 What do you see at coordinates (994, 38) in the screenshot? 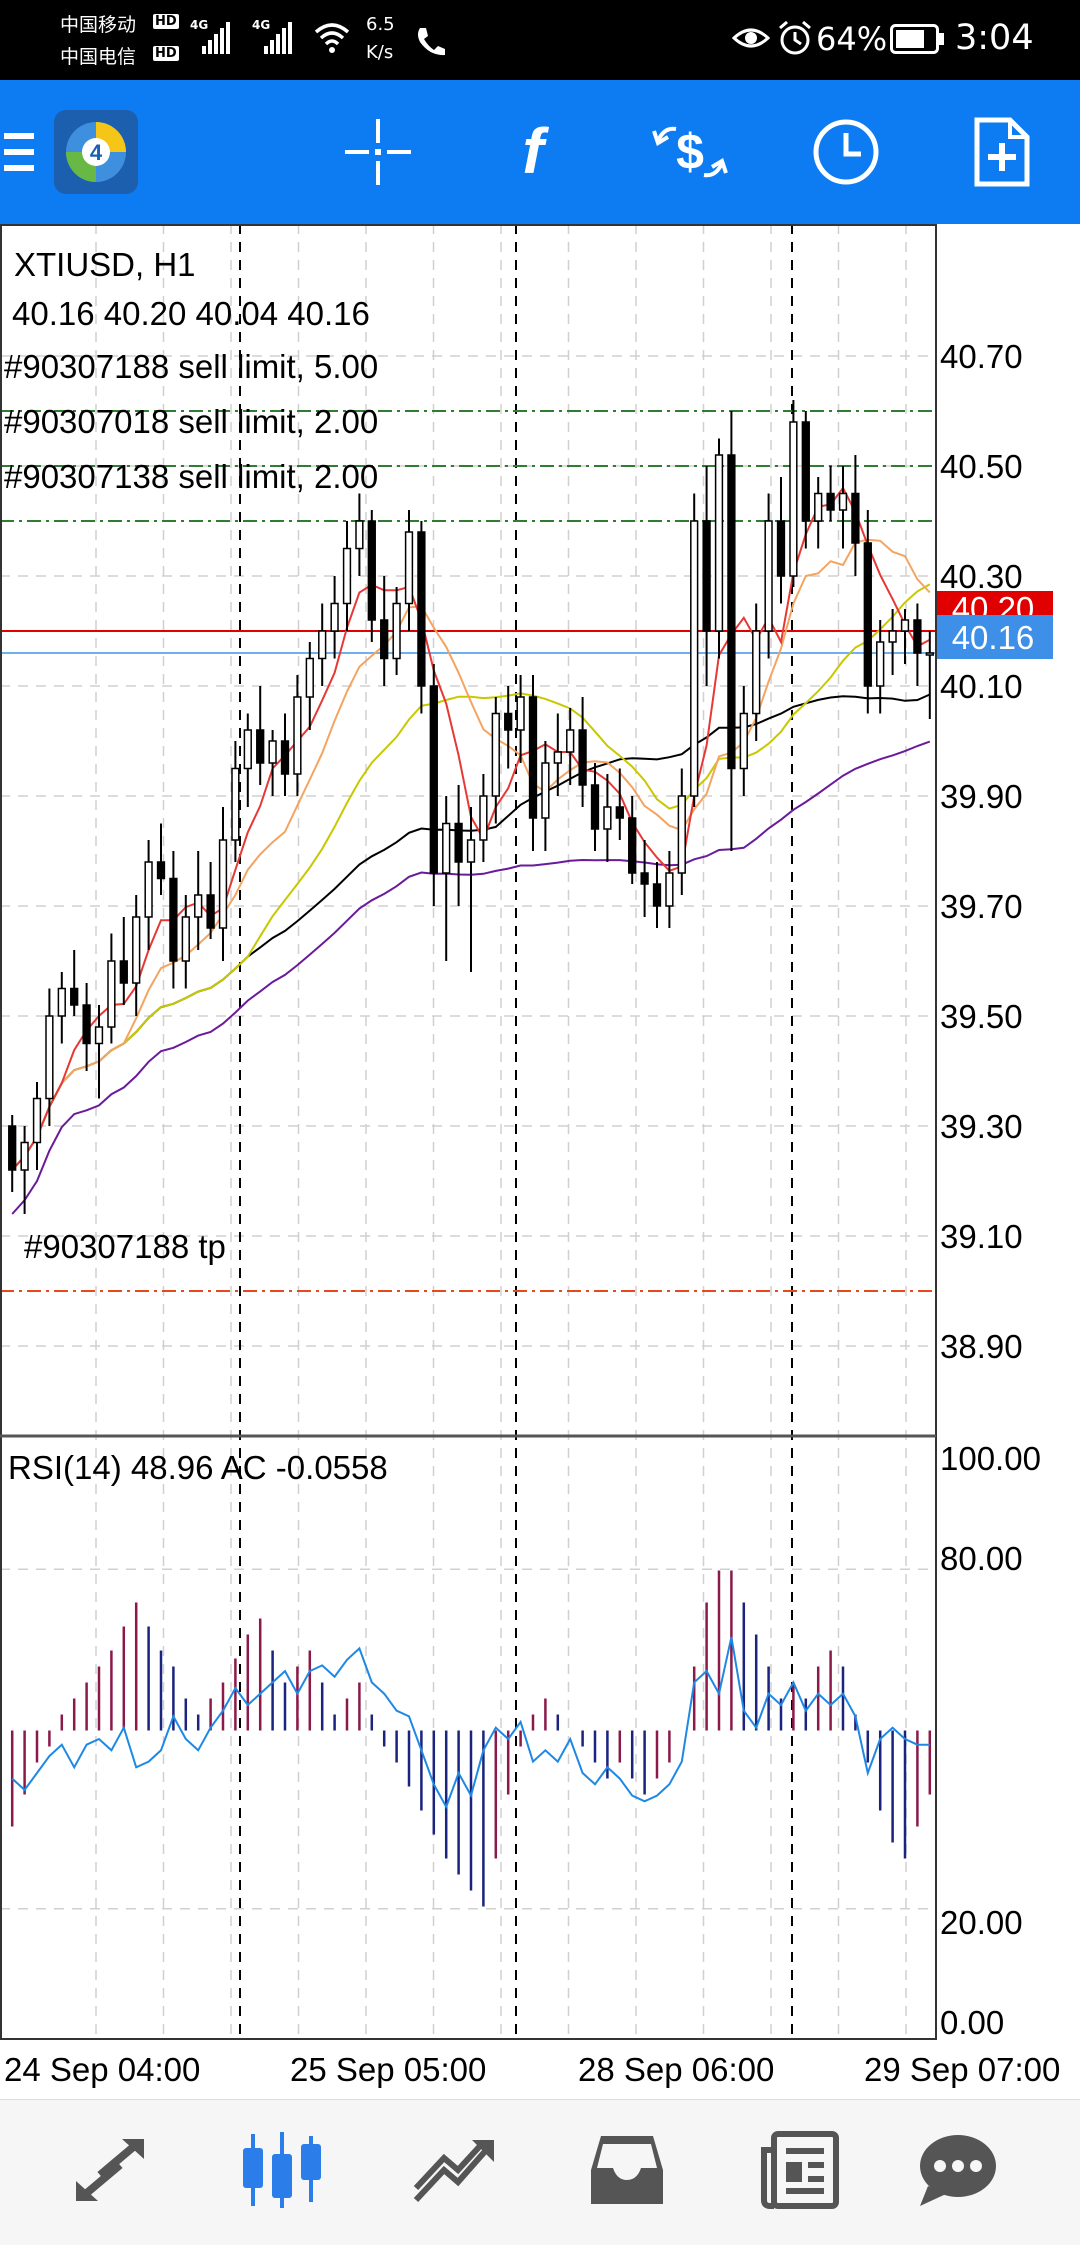
I see `clock-time: 3:04` at bounding box center [994, 38].